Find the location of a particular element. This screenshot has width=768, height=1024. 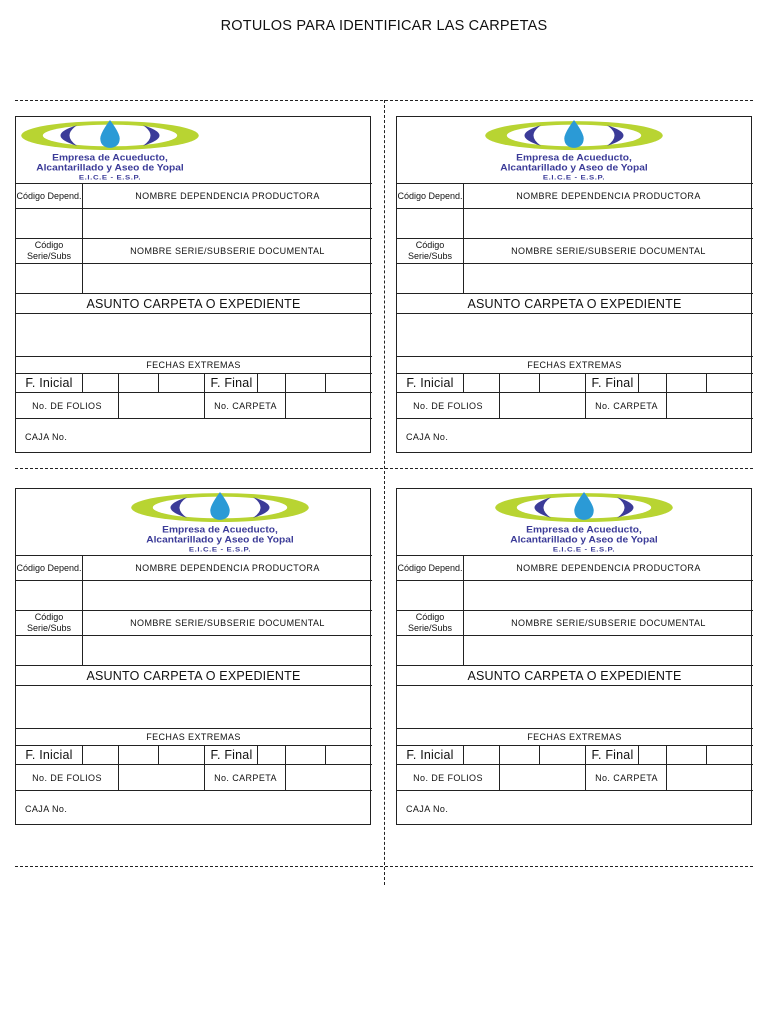

cut-line-vertical is located at coordinates (384, 492).